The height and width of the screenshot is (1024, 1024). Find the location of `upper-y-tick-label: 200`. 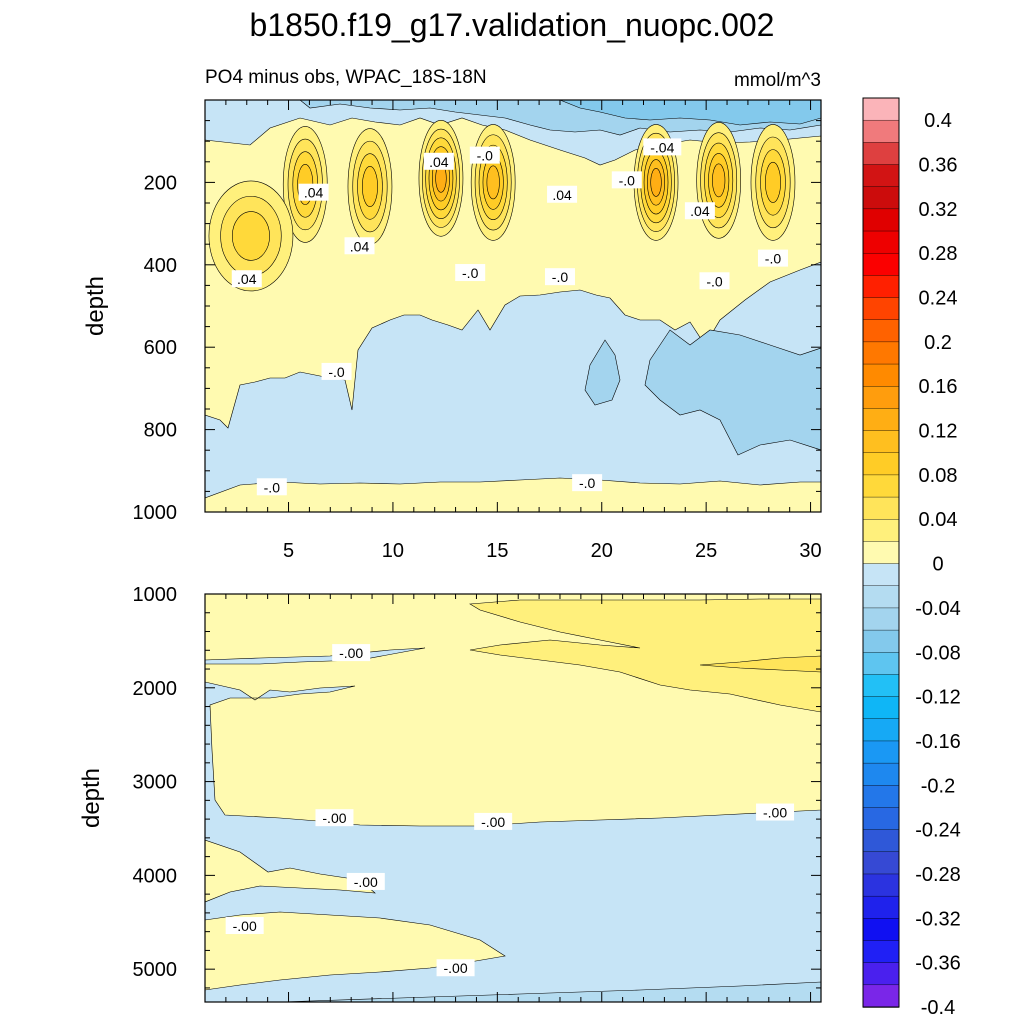

upper-y-tick-label: 200 is located at coordinates (160, 183).